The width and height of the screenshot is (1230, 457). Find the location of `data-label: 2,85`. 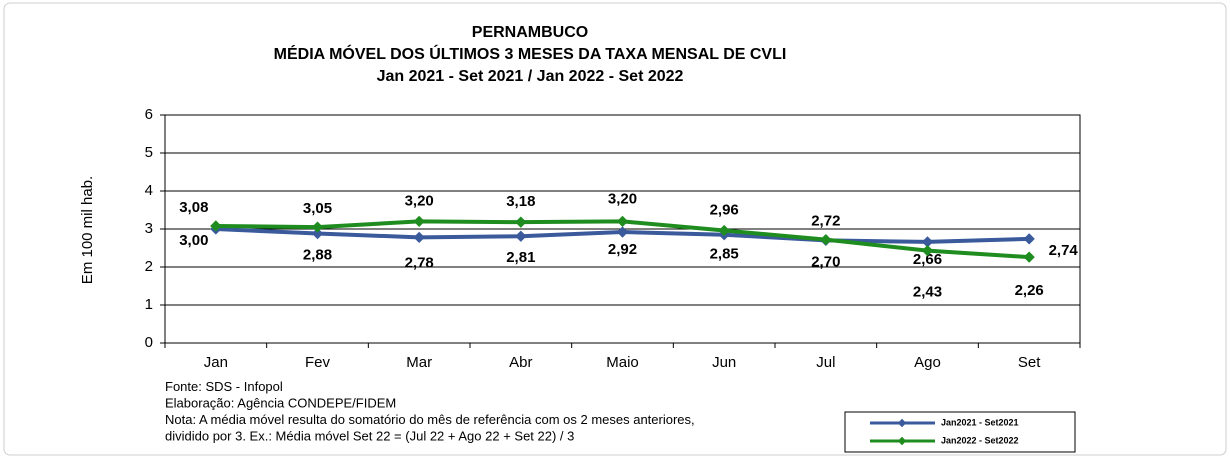

data-label: 2,85 is located at coordinates (724, 254).